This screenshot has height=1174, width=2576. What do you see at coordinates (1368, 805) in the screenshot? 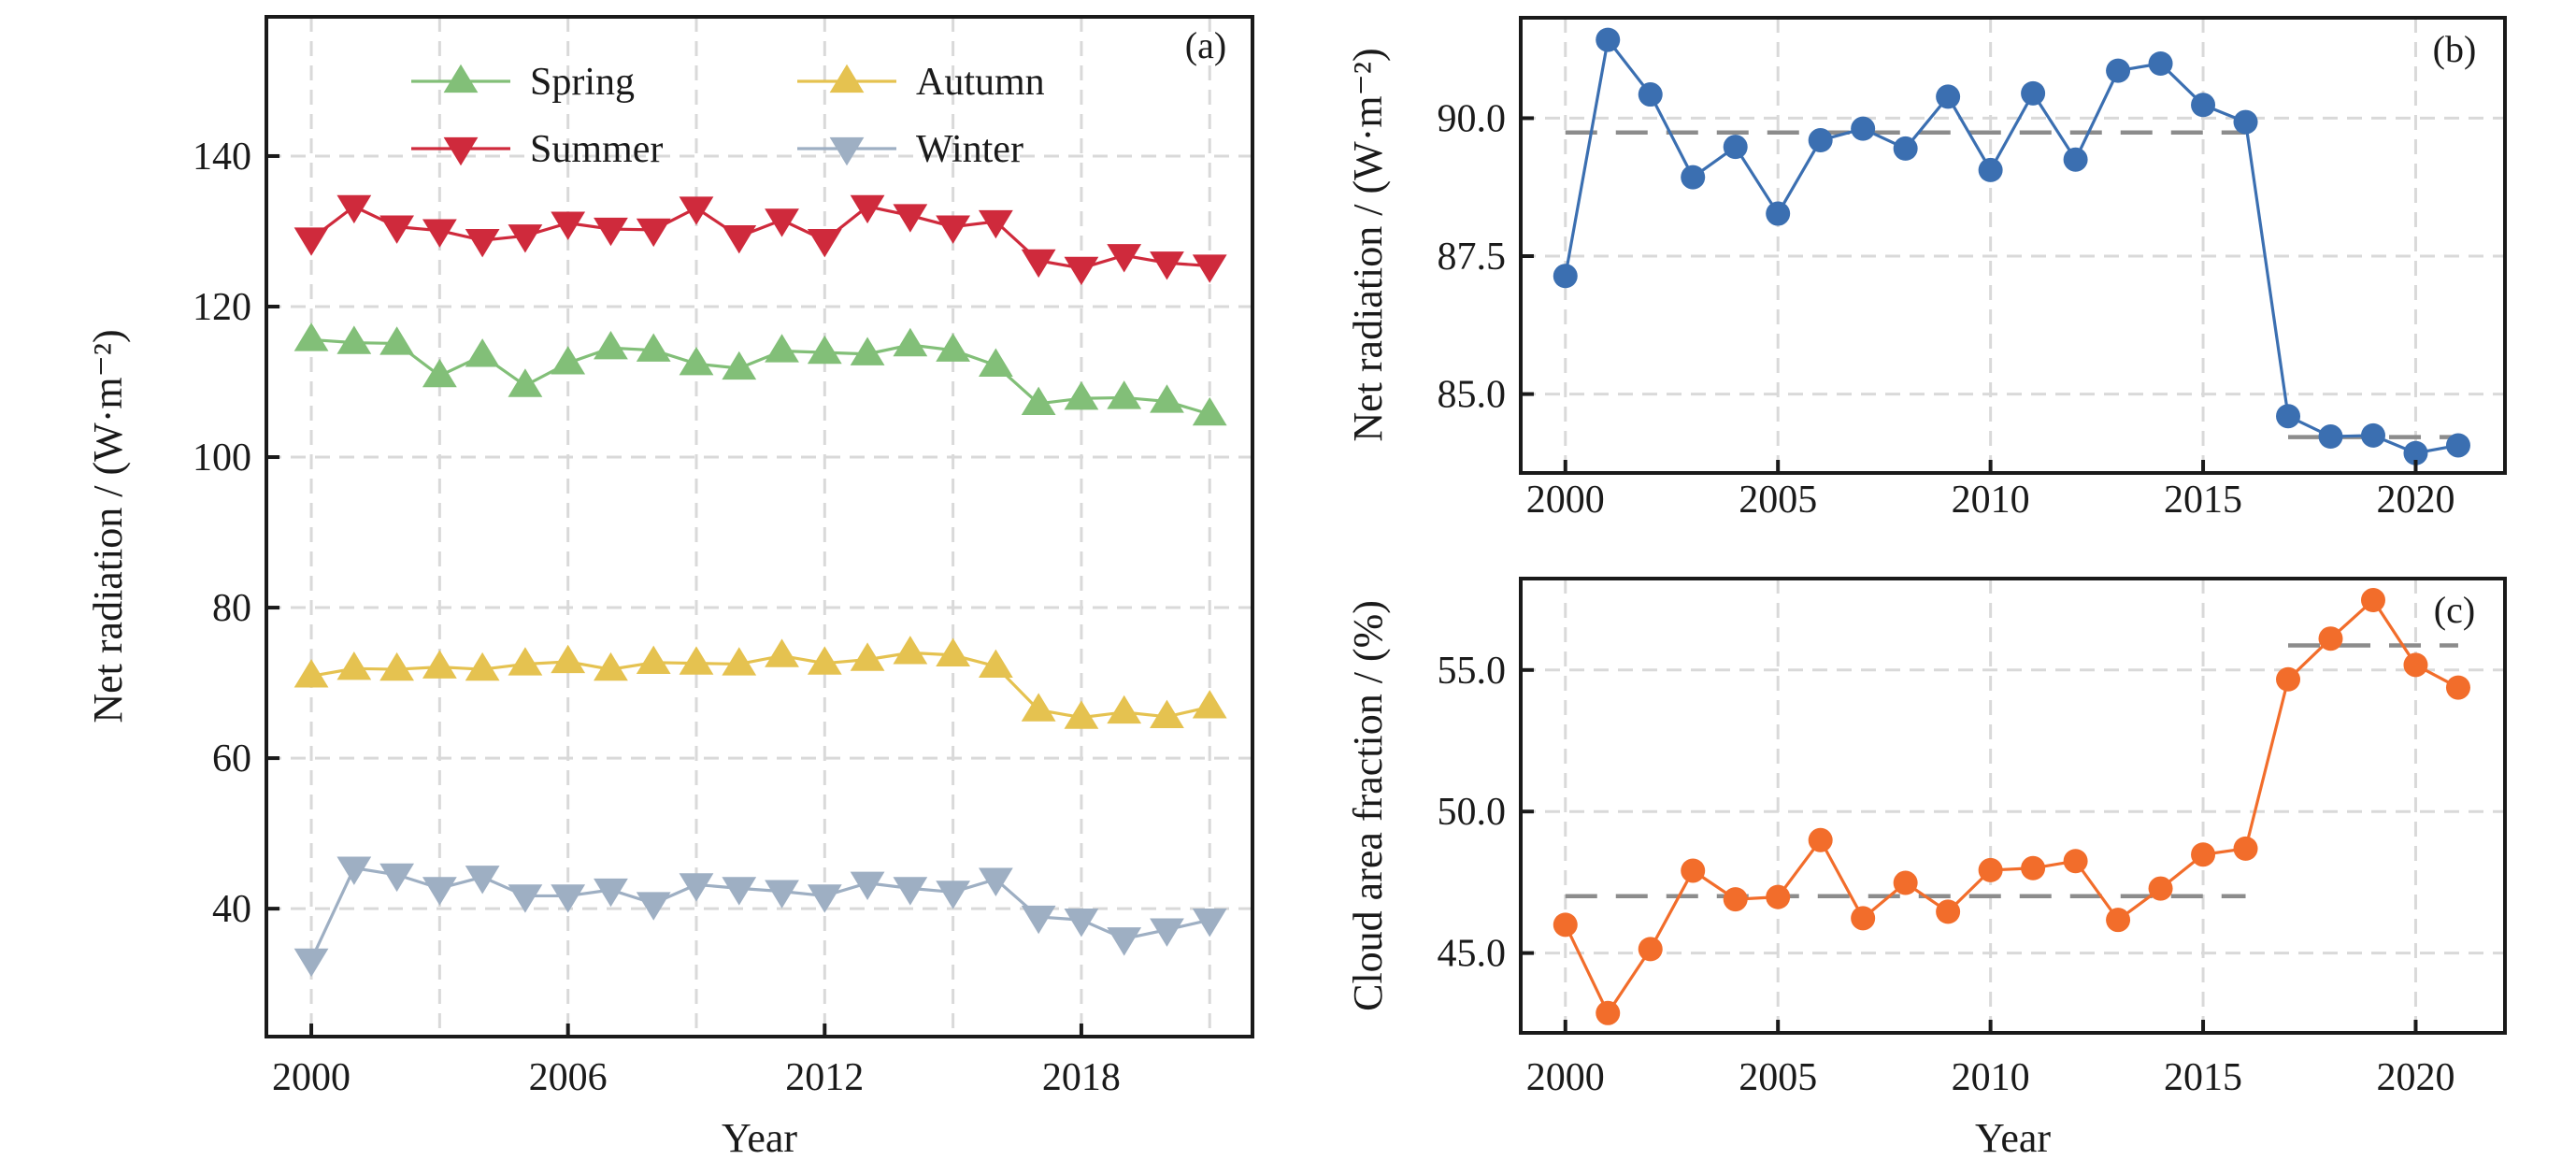
I see `y-axis-label: Cloud area fraction / (%)` at bounding box center [1368, 805].